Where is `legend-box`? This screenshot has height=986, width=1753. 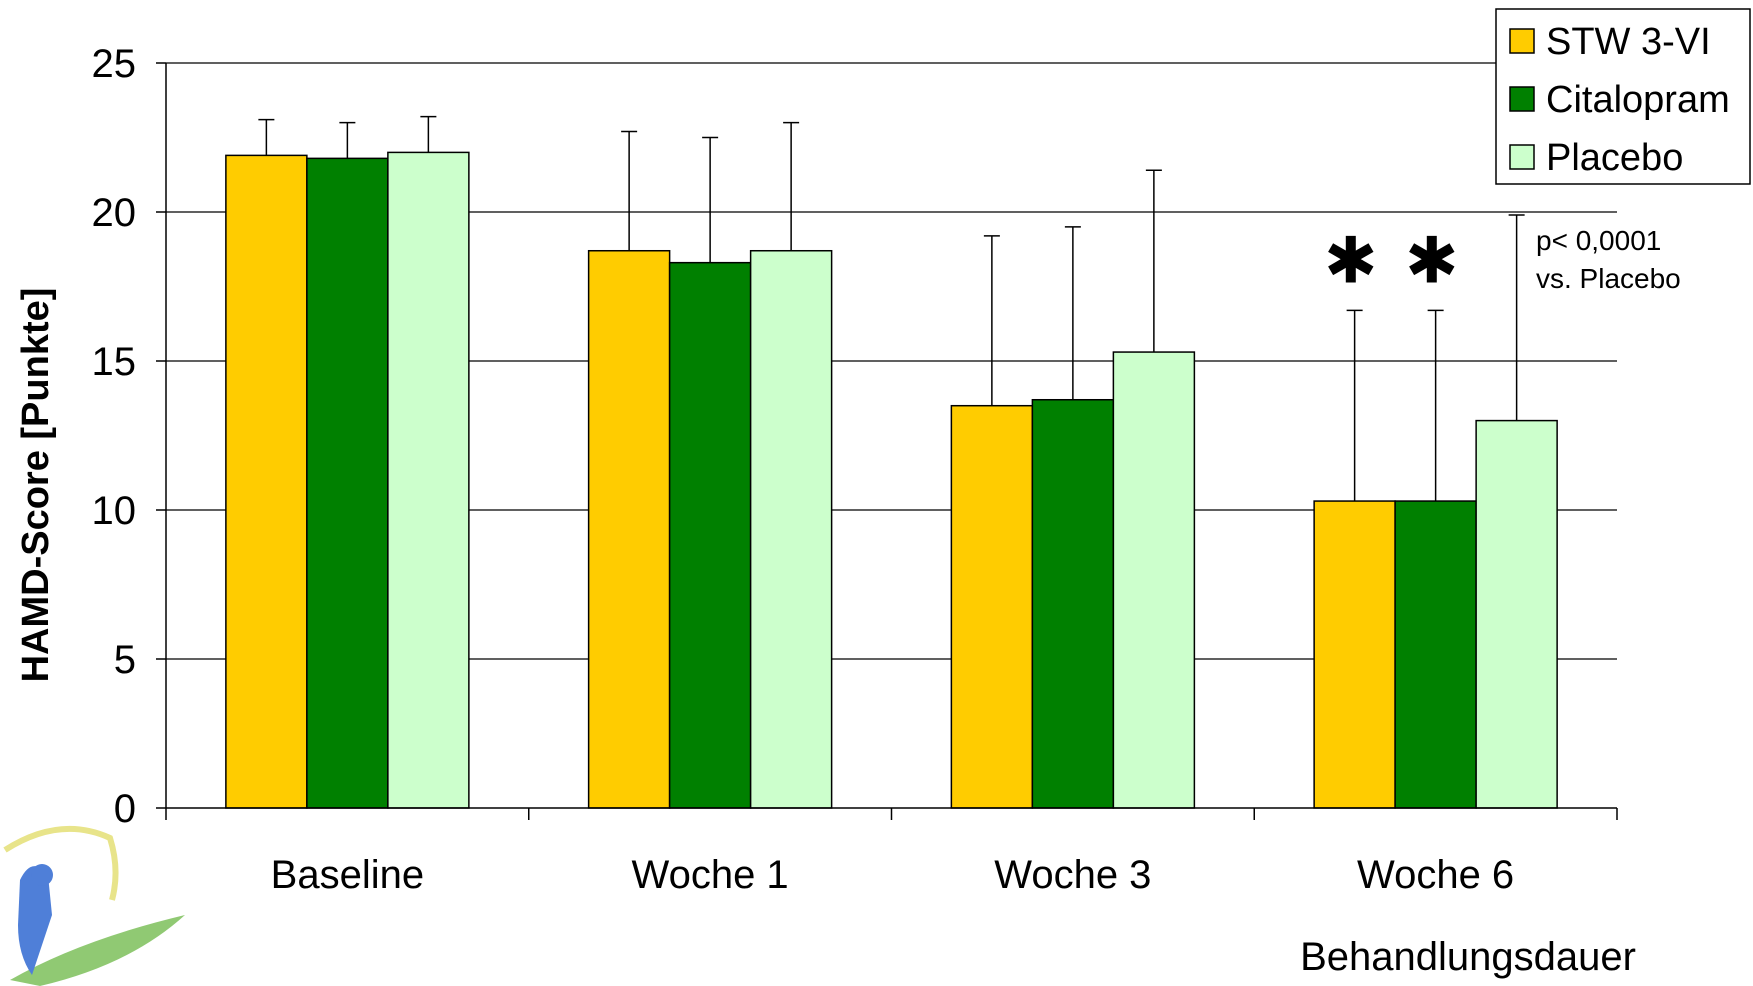
legend-box is located at coordinates (1623, 96).